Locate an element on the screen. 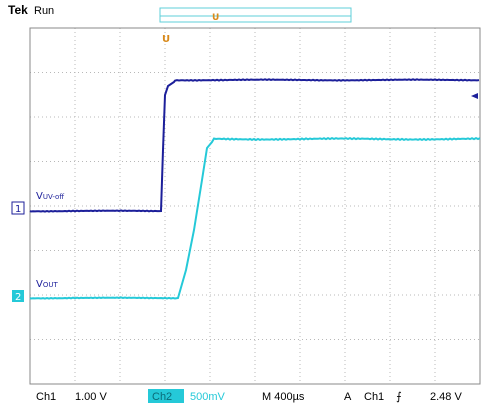 Image resolution: width=485 pixels, height=406 pixels. channel-2-label: VOUT is located at coordinates (47, 284).